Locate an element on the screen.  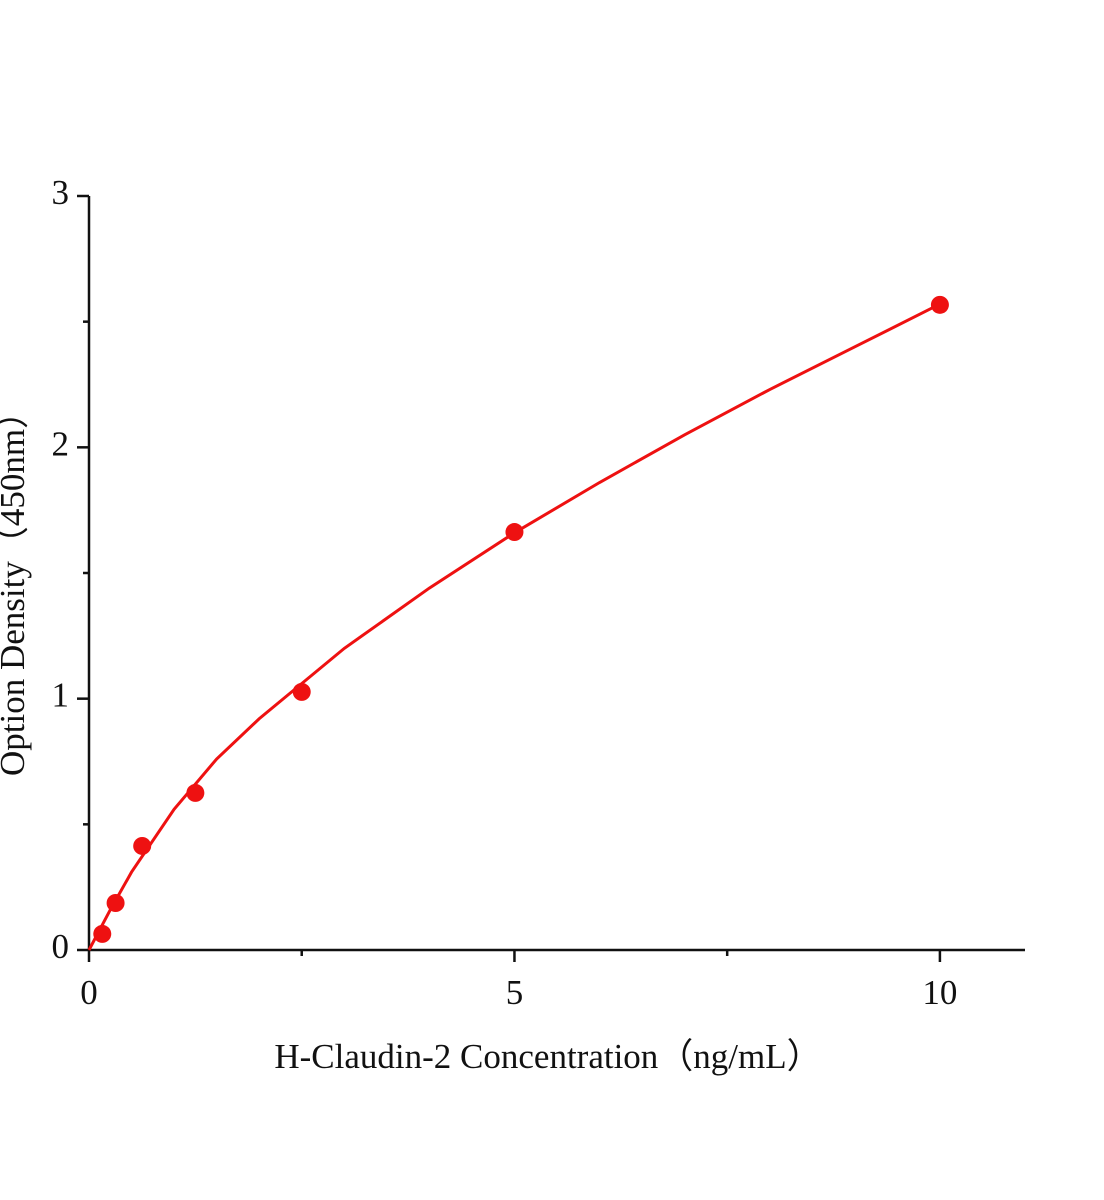
y-tick-label: 2 is located at coordinates (61, 443).